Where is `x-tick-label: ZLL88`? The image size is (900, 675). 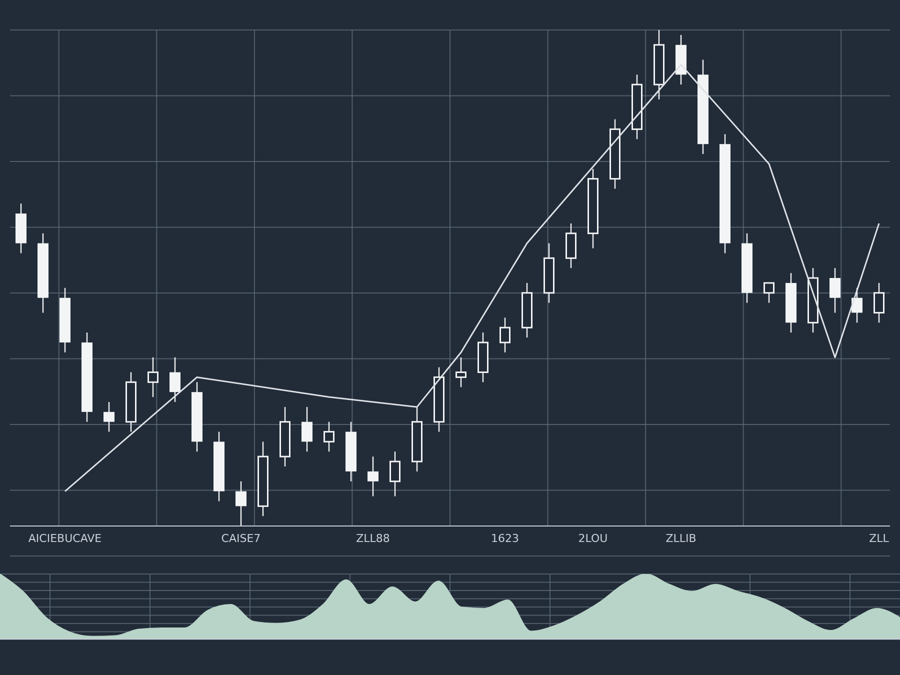 x-tick-label: ZLL88 is located at coordinates (373, 538).